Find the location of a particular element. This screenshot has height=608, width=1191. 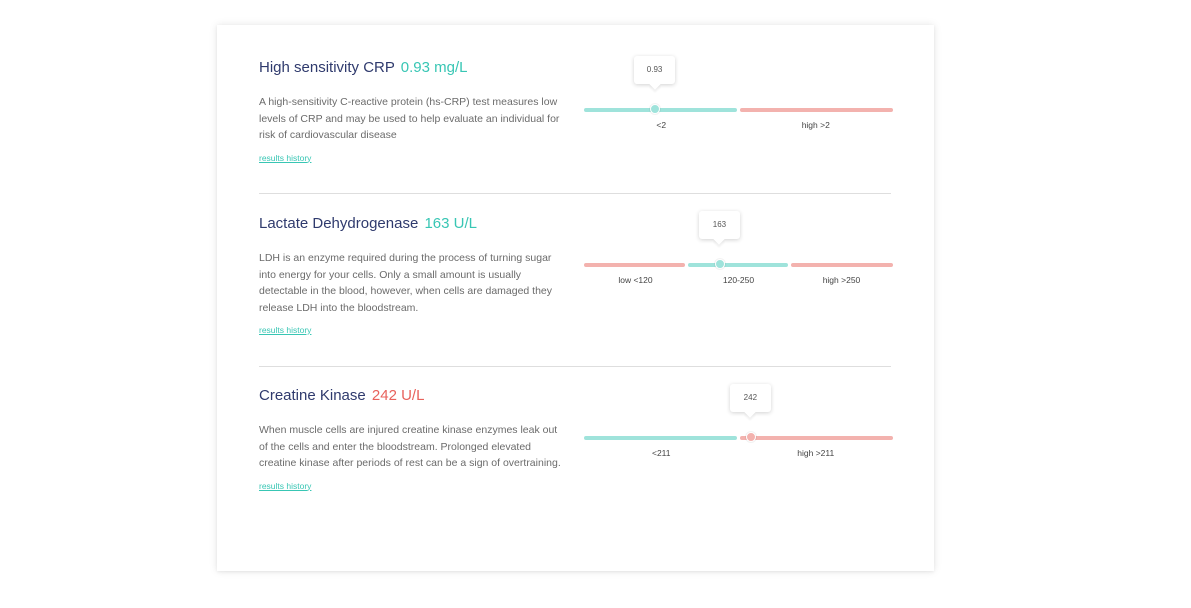

marker-title: High sensitivity CRP 0.93 mg/L is located at coordinates (575, 68).